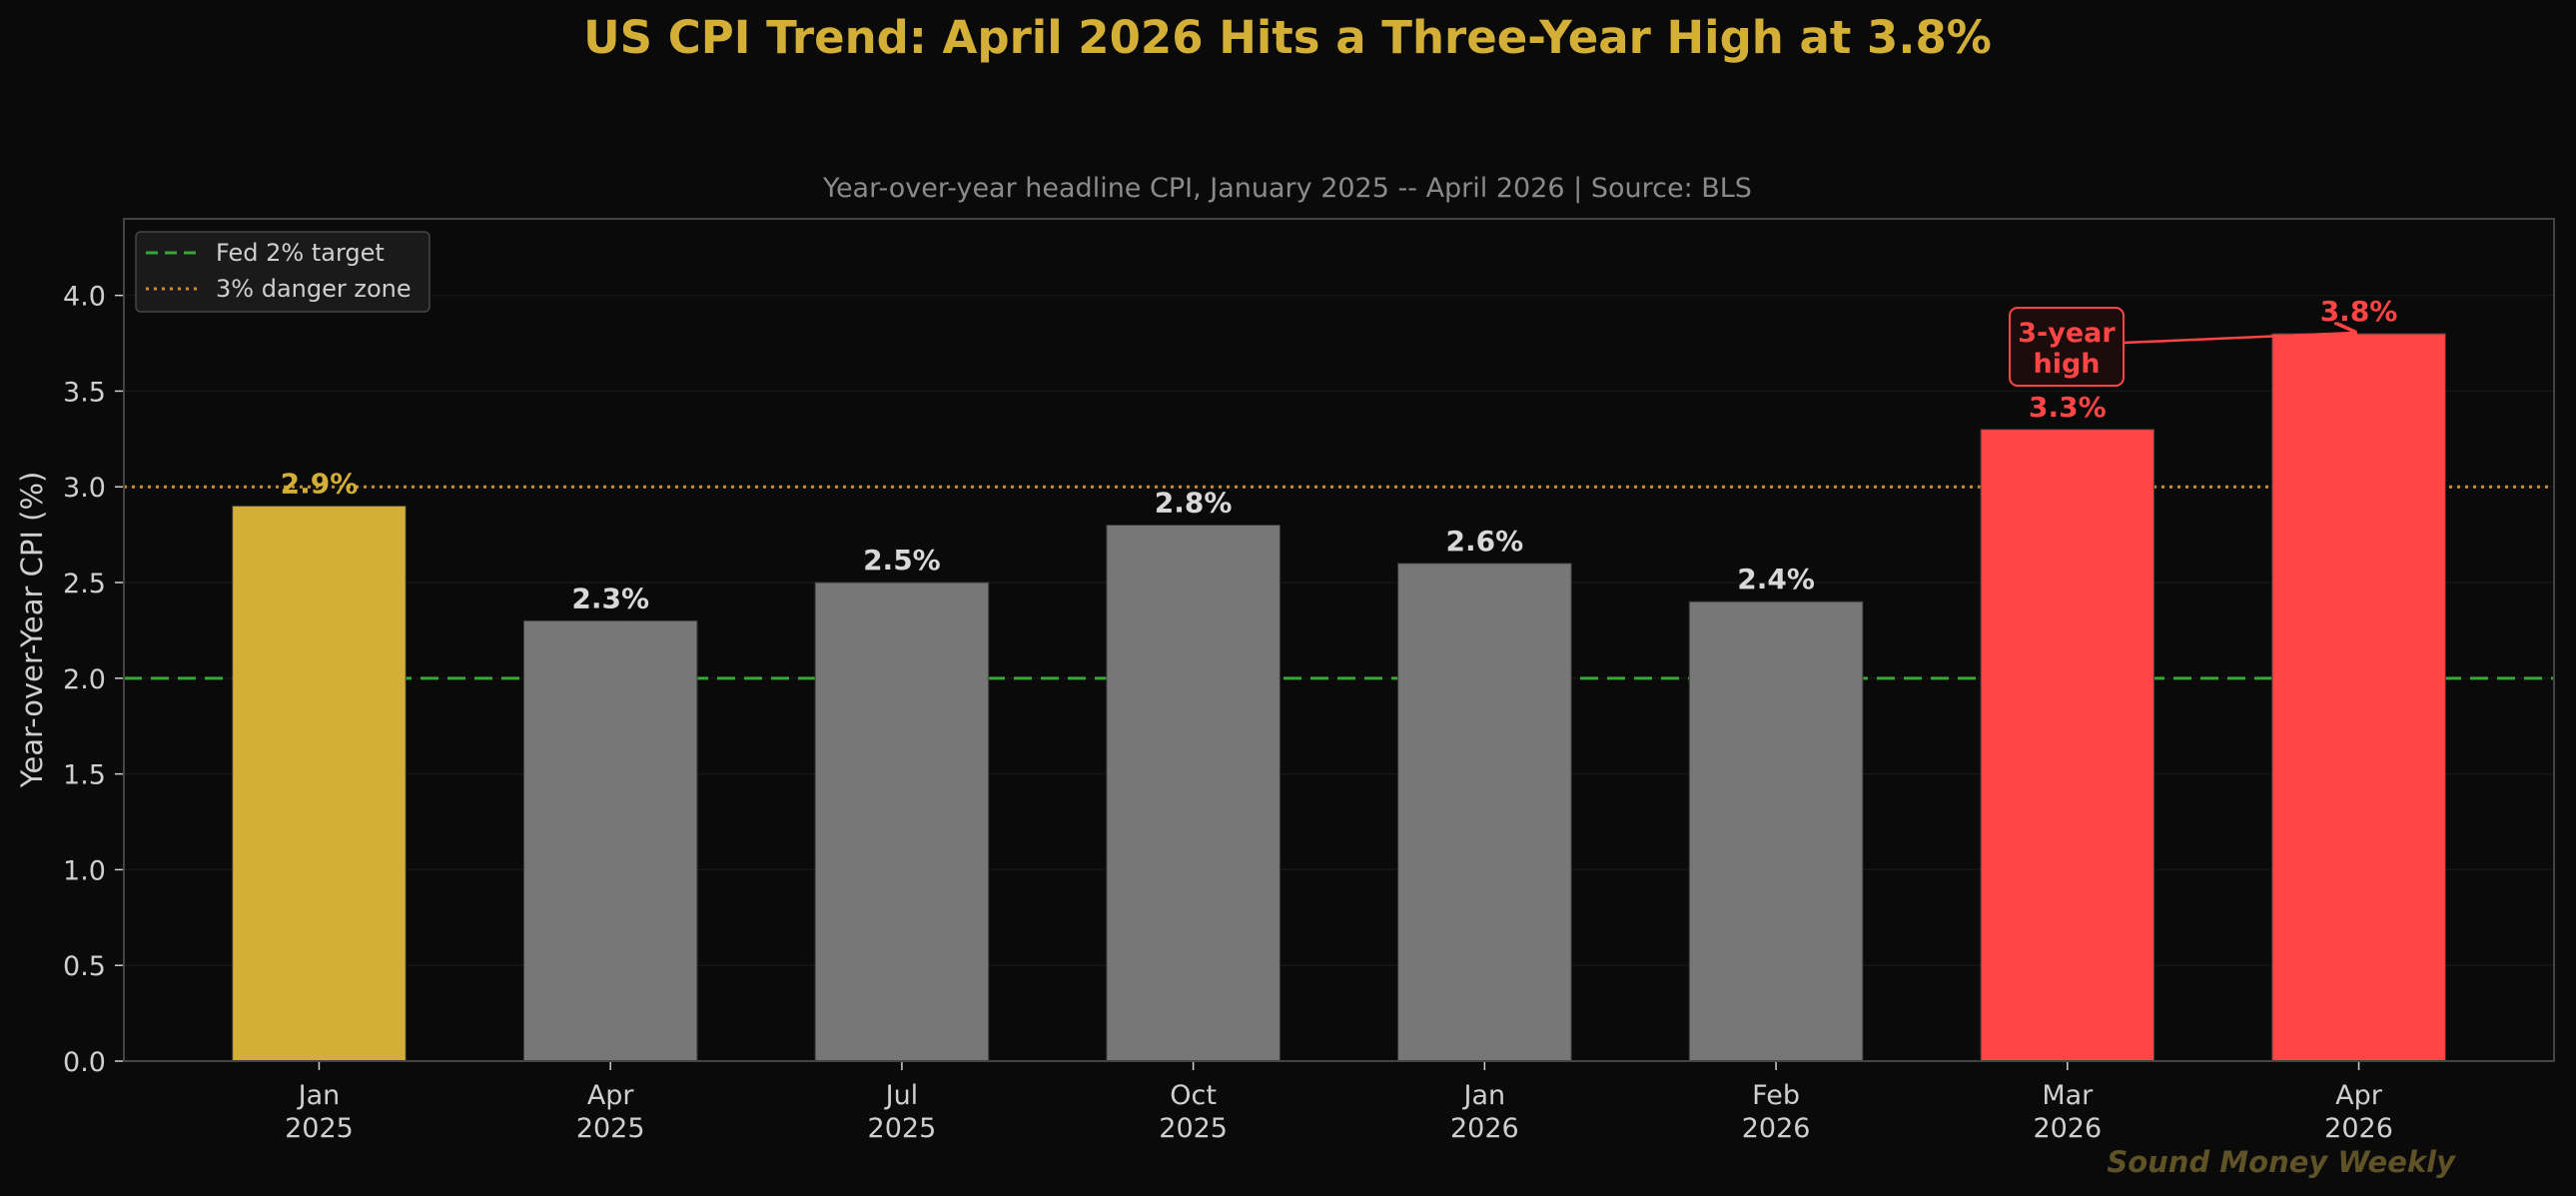 Image resolution: width=2576 pixels, height=1196 pixels. What do you see at coordinates (902, 560) in the screenshot?
I see `bar-value-label: 2.5%` at bounding box center [902, 560].